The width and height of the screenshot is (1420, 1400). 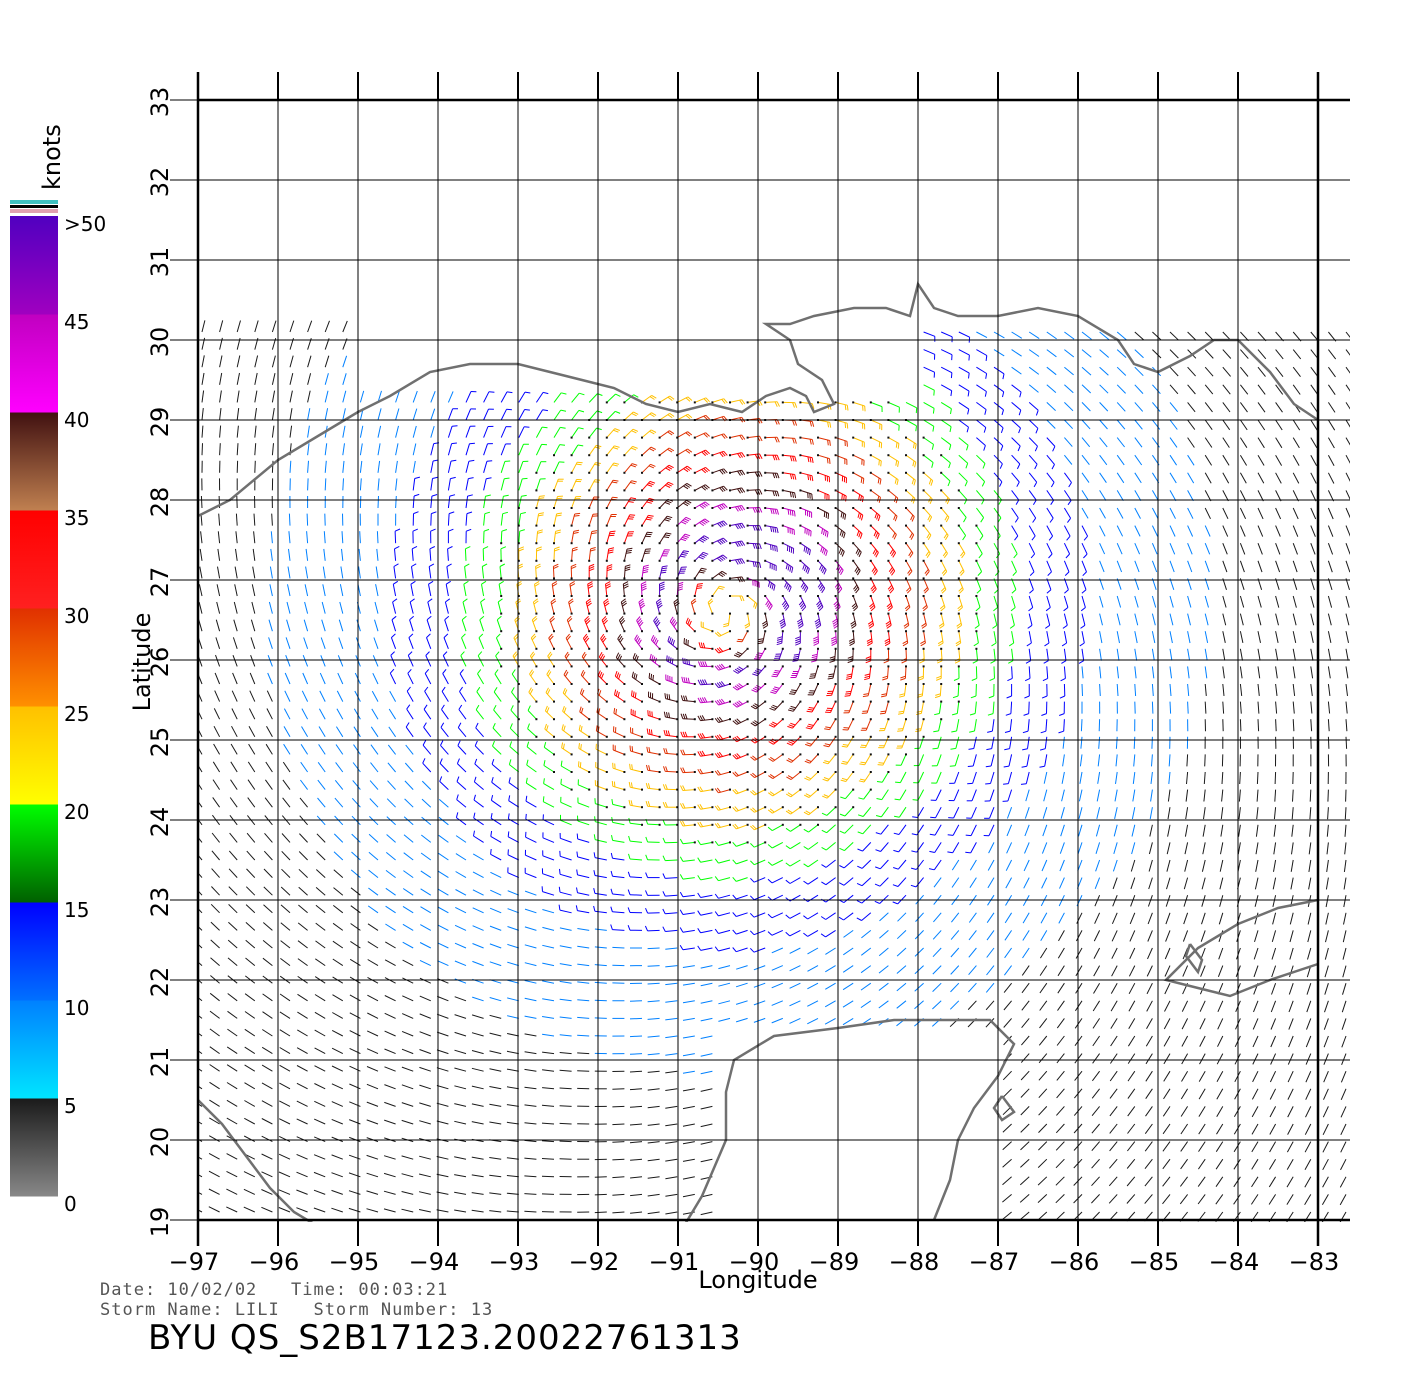 I want to click on lon-tick-label: −87, so click(x=994, y=1262).